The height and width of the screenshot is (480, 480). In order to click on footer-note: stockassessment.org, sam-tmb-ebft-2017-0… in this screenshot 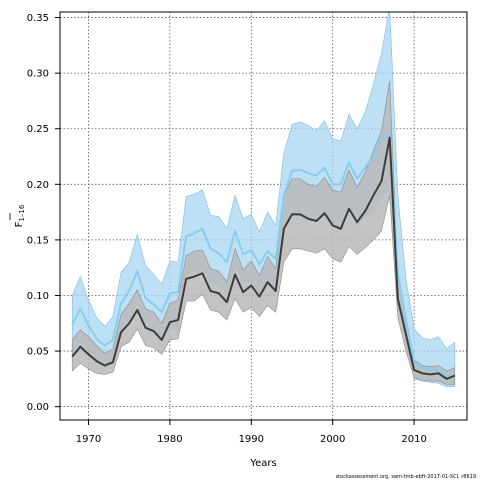, I will do `click(406, 477)`.